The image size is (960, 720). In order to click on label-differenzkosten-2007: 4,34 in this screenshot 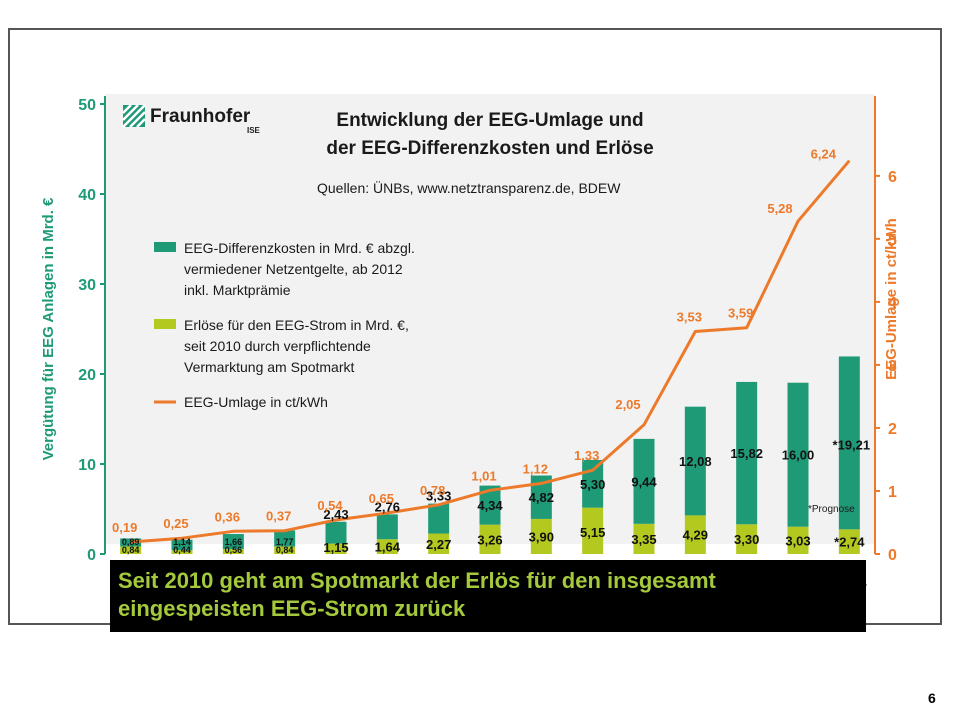, I will do `click(490, 505)`.